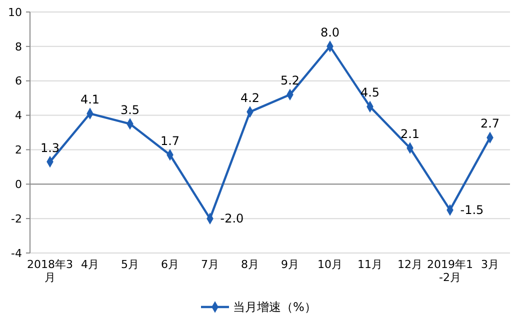  I want to click on x-tick-label: 5月, so click(130, 264).